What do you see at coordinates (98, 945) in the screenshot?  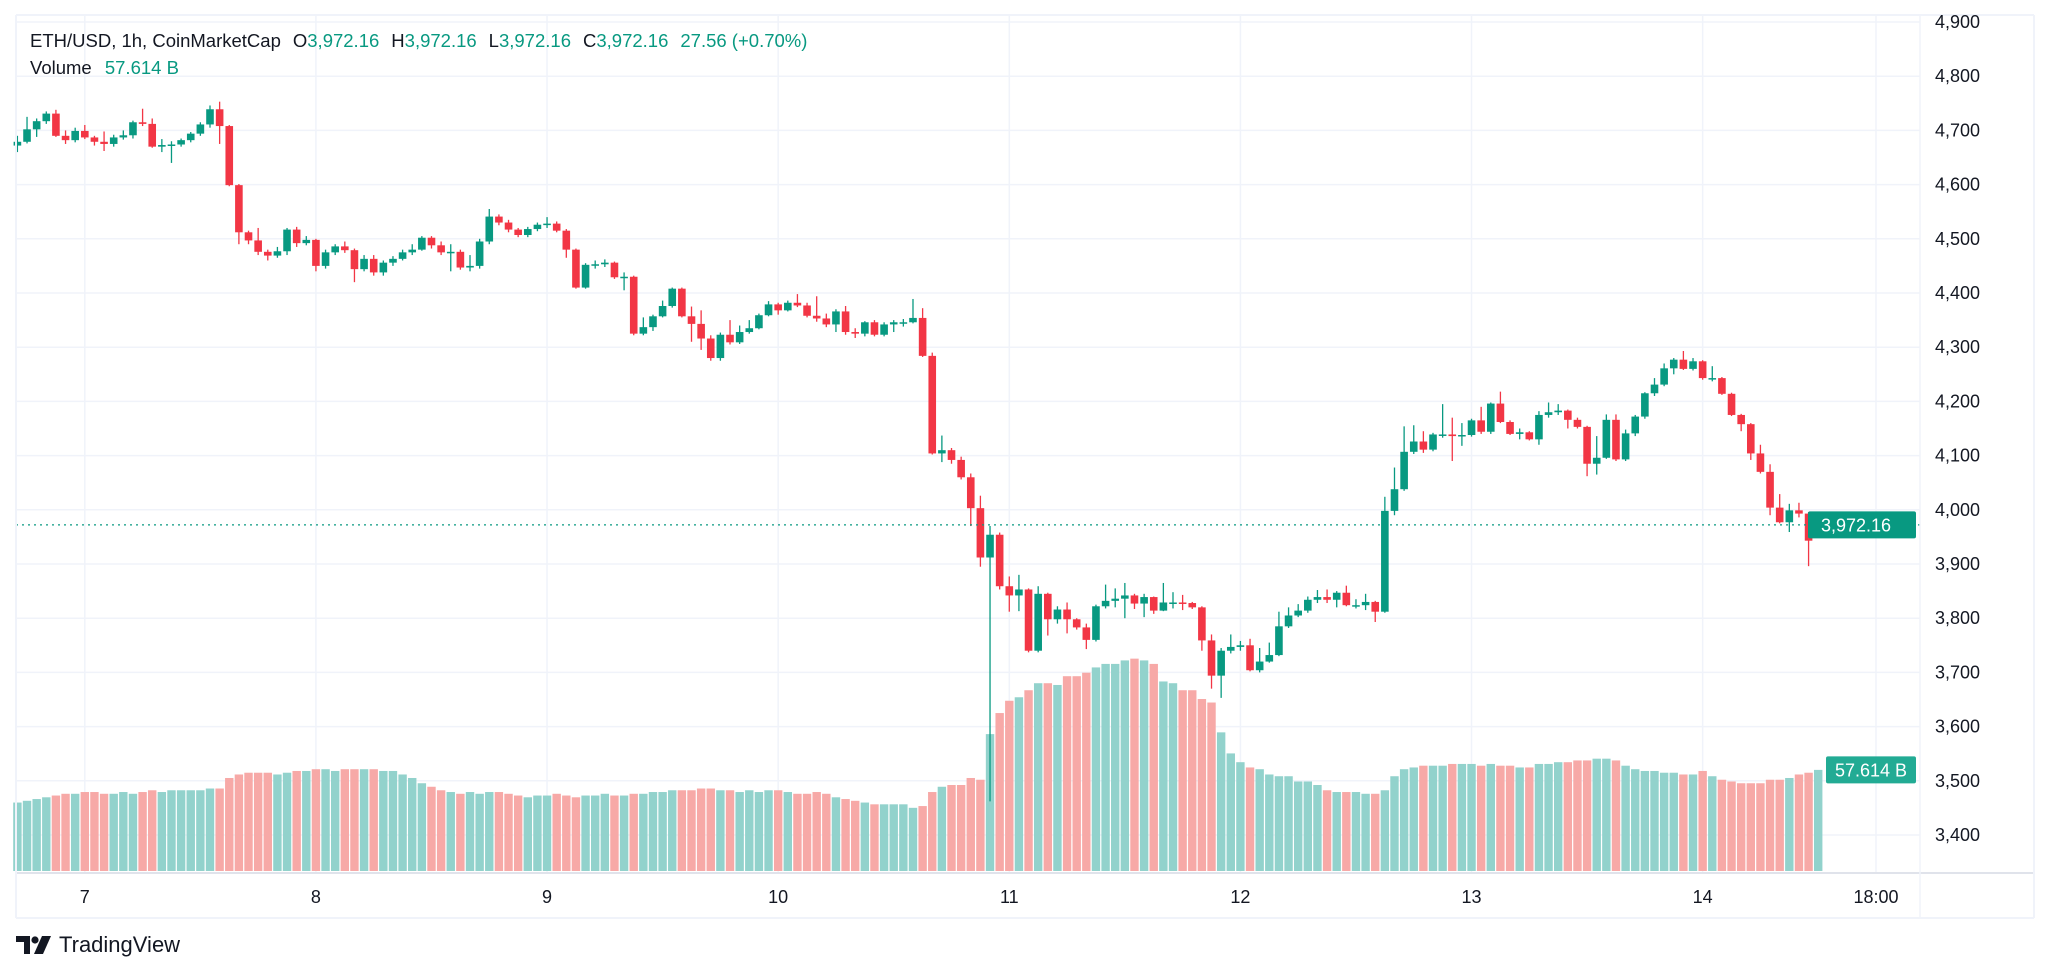 I see `footer-brand: TradingView` at bounding box center [98, 945].